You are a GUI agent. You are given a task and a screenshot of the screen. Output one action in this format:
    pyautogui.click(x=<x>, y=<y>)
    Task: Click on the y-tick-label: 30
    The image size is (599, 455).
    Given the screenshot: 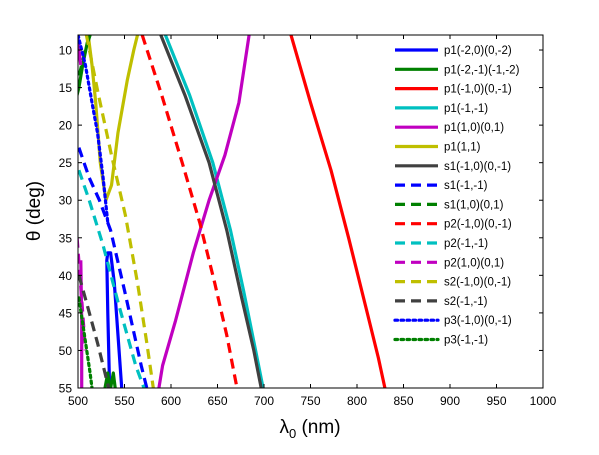 What is the action you would take?
    pyautogui.click(x=66, y=201)
    